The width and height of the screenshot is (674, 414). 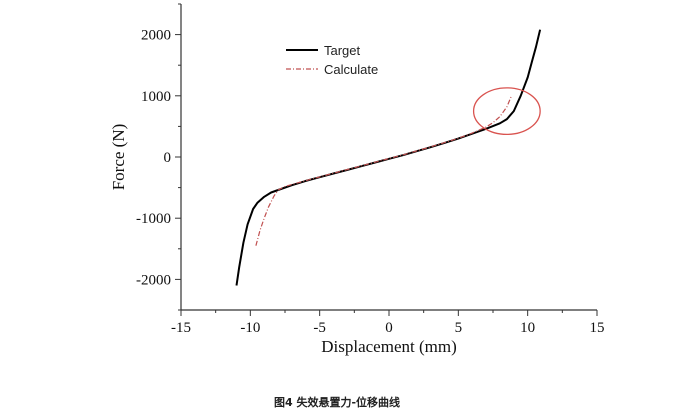 What do you see at coordinates (337, 402) in the screenshot?
I see `figure-caption: 图4 失效悬置力-位移曲线` at bounding box center [337, 402].